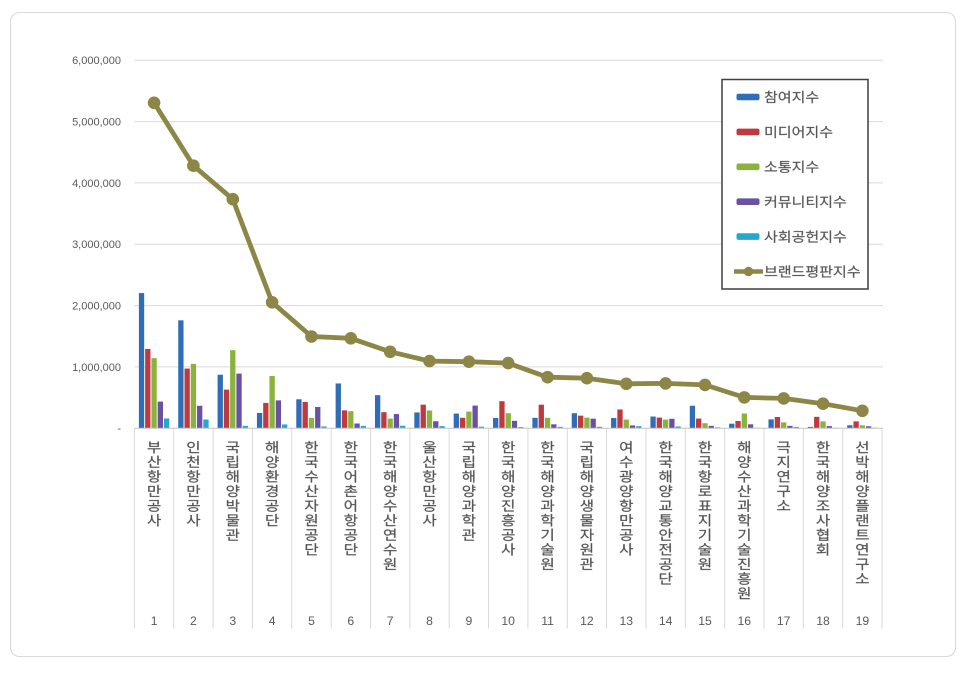  What do you see at coordinates (469, 621) in the screenshot?
I see `svg-text: 9` at bounding box center [469, 621].